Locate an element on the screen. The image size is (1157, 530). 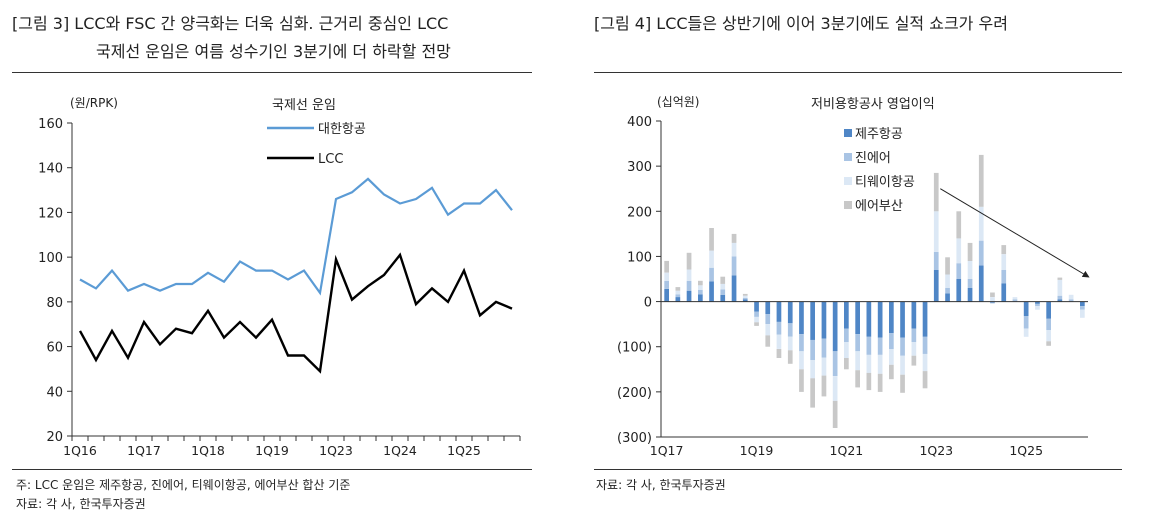
left-y-tick-label: 20 is located at coordinates (54, 437).